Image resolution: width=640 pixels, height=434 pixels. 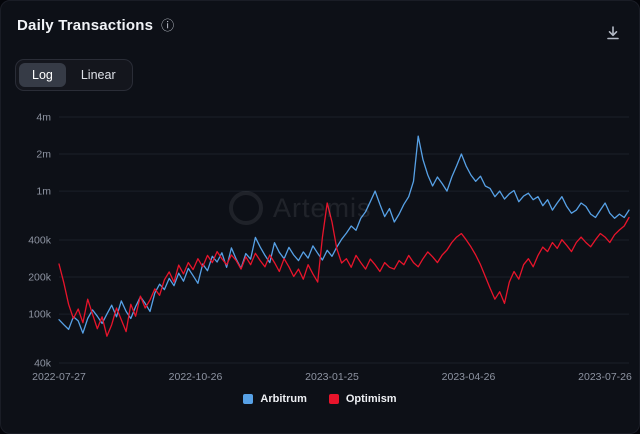 I want to click on download-icon, so click(x=613, y=33).